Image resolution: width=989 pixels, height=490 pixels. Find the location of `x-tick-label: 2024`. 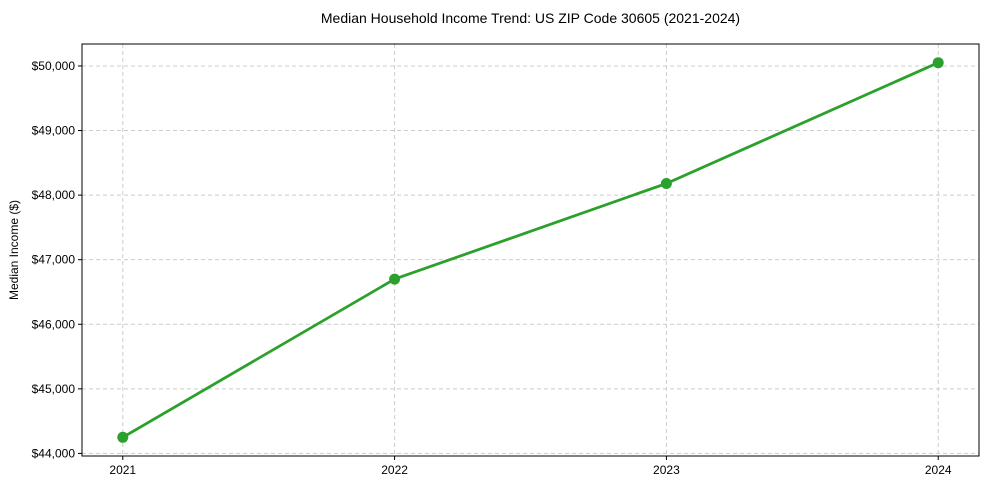

x-tick-label: 2024 is located at coordinates (938, 470).